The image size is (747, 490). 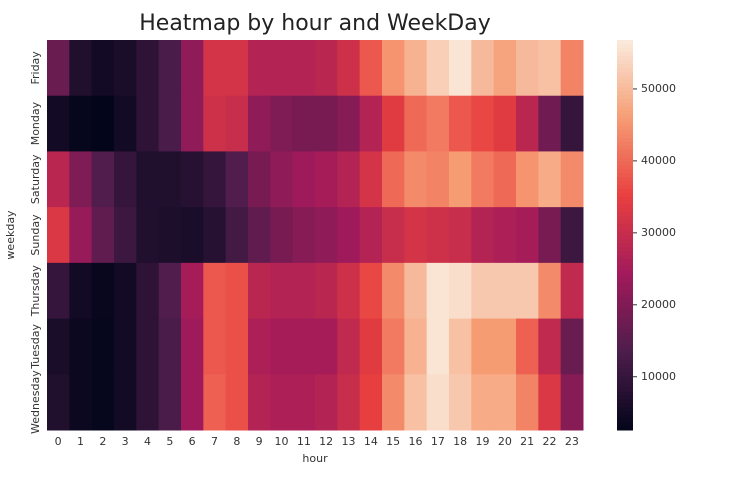 What do you see at coordinates (460, 441) in the screenshot?
I see `x-tick-label: 18` at bounding box center [460, 441].